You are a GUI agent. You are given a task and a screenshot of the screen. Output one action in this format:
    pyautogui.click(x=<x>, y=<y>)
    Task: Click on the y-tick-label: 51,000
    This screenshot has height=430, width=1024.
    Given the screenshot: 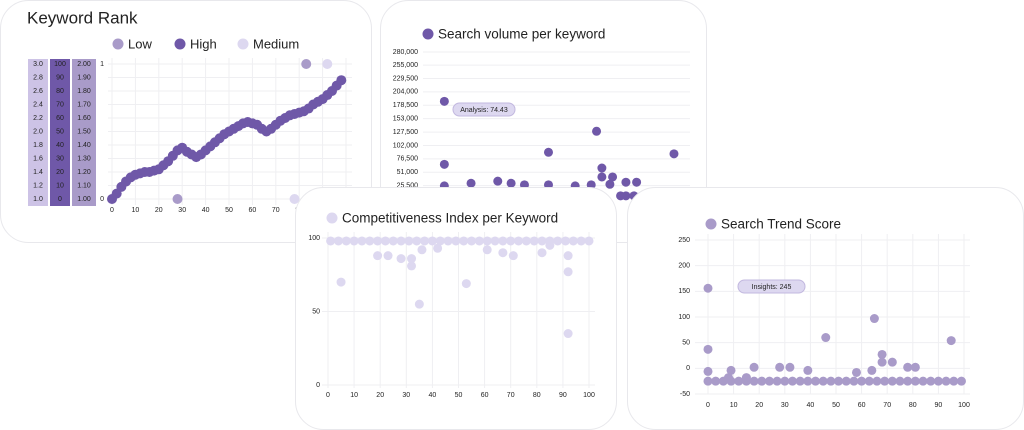 What is the action you would take?
    pyautogui.click(x=408, y=172)
    